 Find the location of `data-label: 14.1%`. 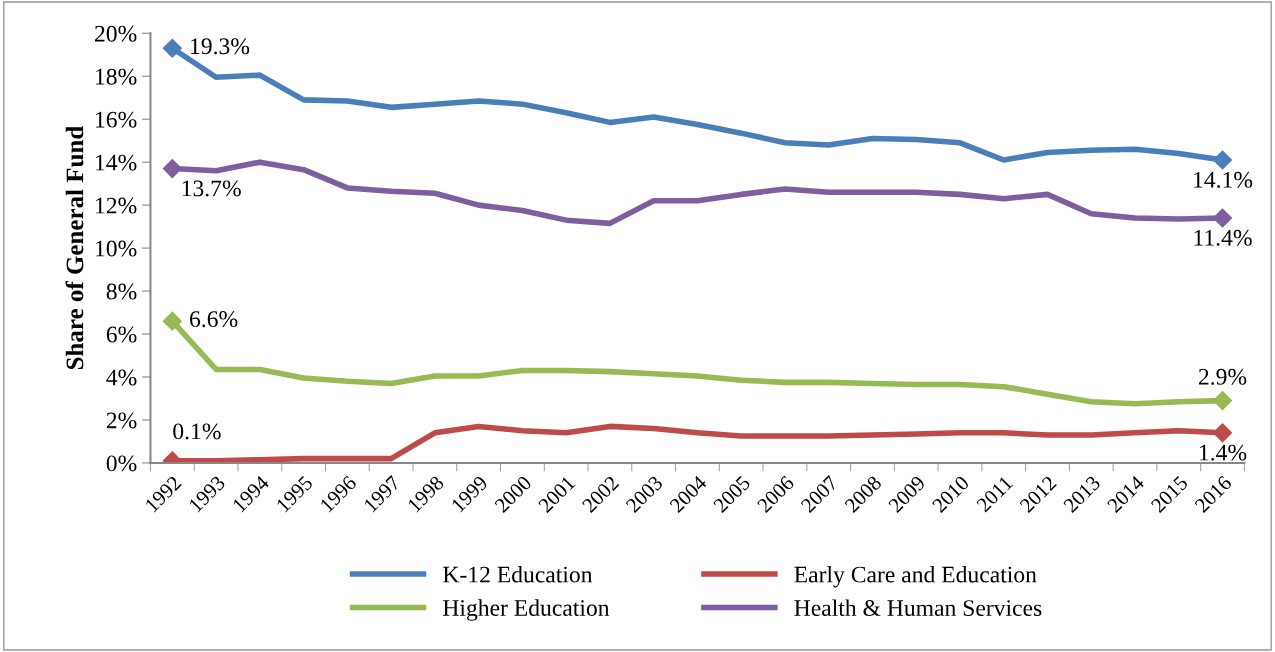

data-label: 14.1% is located at coordinates (1223, 179).